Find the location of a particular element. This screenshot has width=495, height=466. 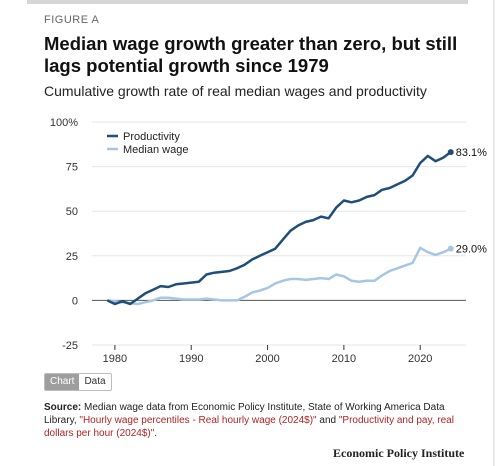

figure-label: FIGURE A is located at coordinates (72, 20).